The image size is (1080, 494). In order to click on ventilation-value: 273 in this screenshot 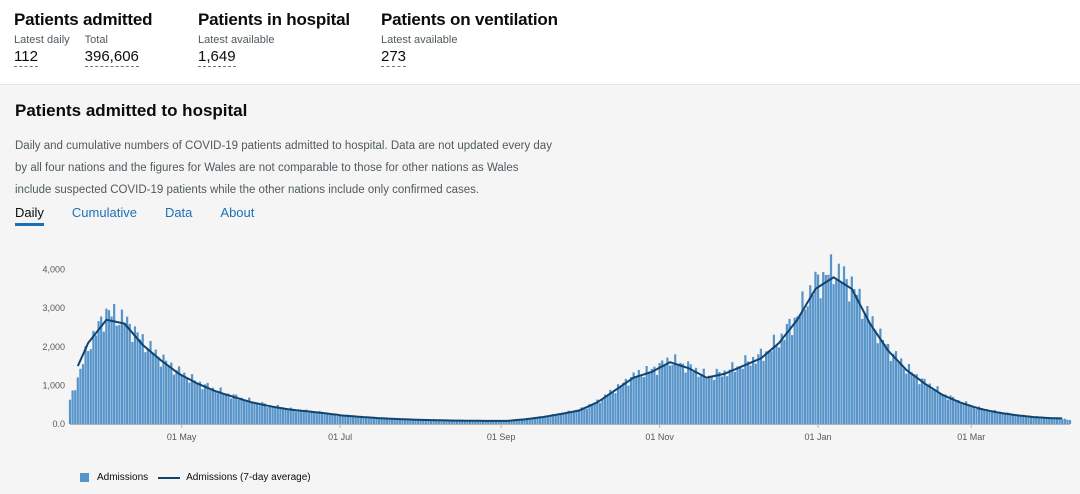, I will do `click(394, 57)`.